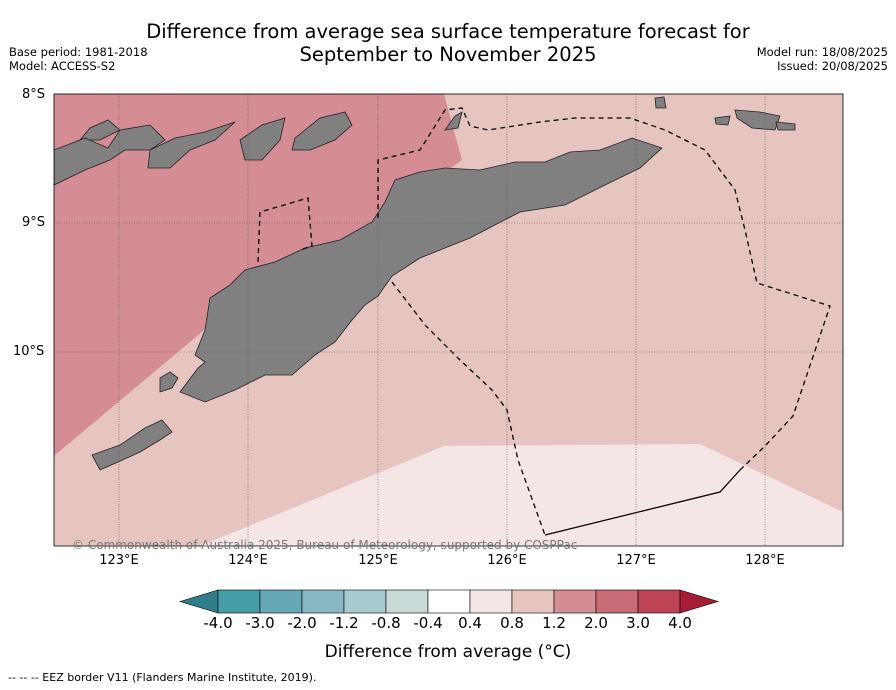  Describe the element at coordinates (636, 560) in the screenshot. I see `lon-label: 127°E` at that location.